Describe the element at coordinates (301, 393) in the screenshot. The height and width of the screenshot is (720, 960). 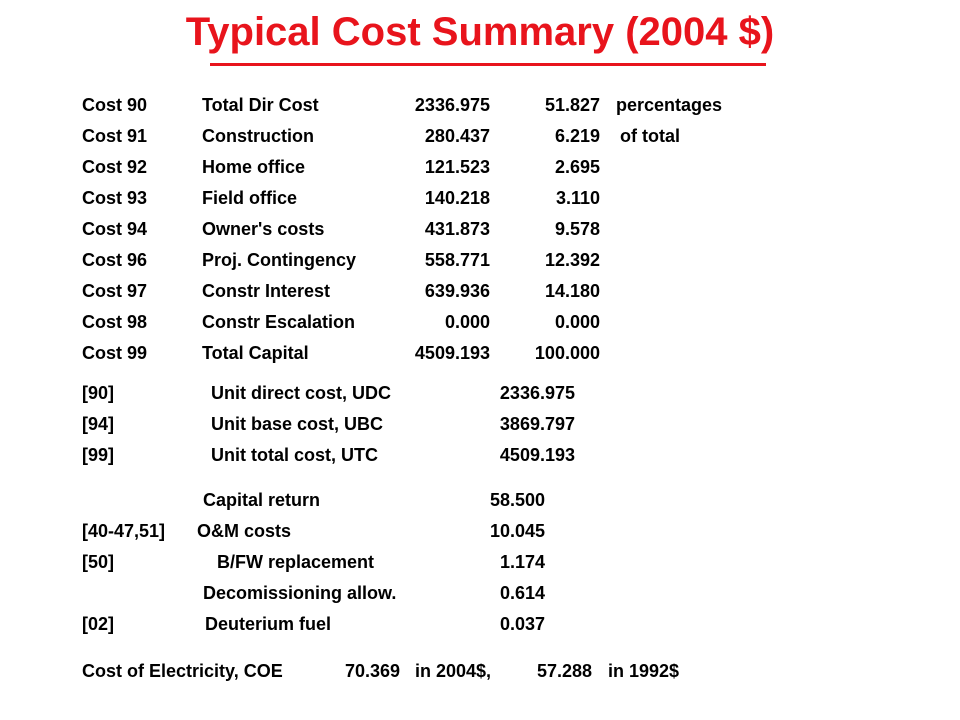
I see `unit-cost-label: Unit direct cost, UDC` at that location.